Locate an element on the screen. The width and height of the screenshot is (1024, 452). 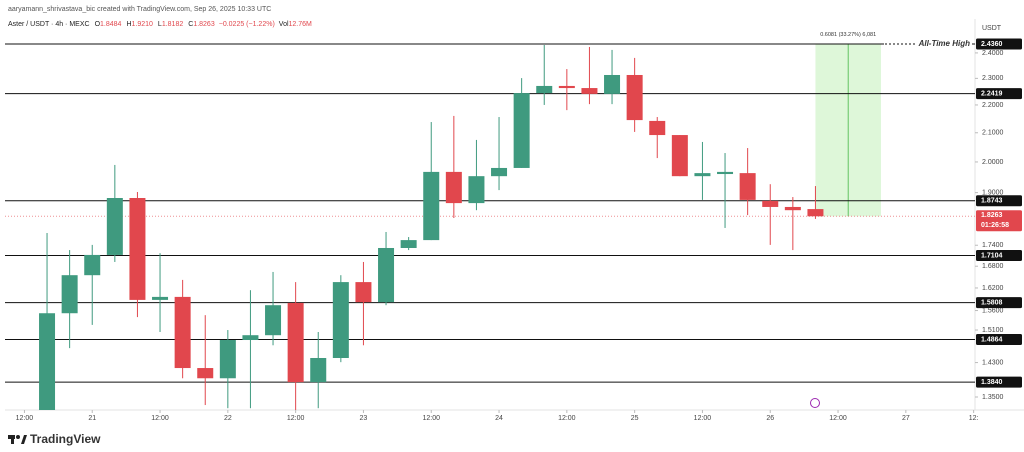
x-tick-label: 26 is located at coordinates (770, 418).